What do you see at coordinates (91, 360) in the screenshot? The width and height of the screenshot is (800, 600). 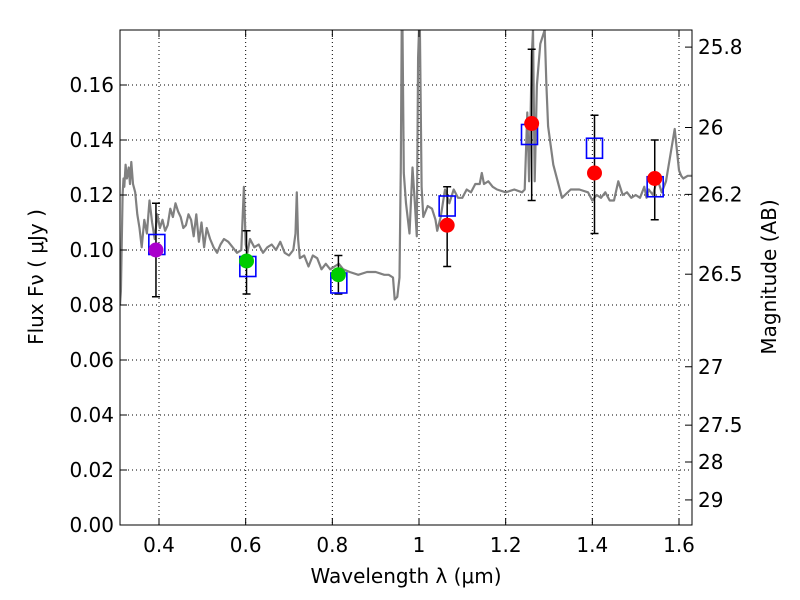 I see `y-tick-label: 0.06` at bounding box center [91, 360].